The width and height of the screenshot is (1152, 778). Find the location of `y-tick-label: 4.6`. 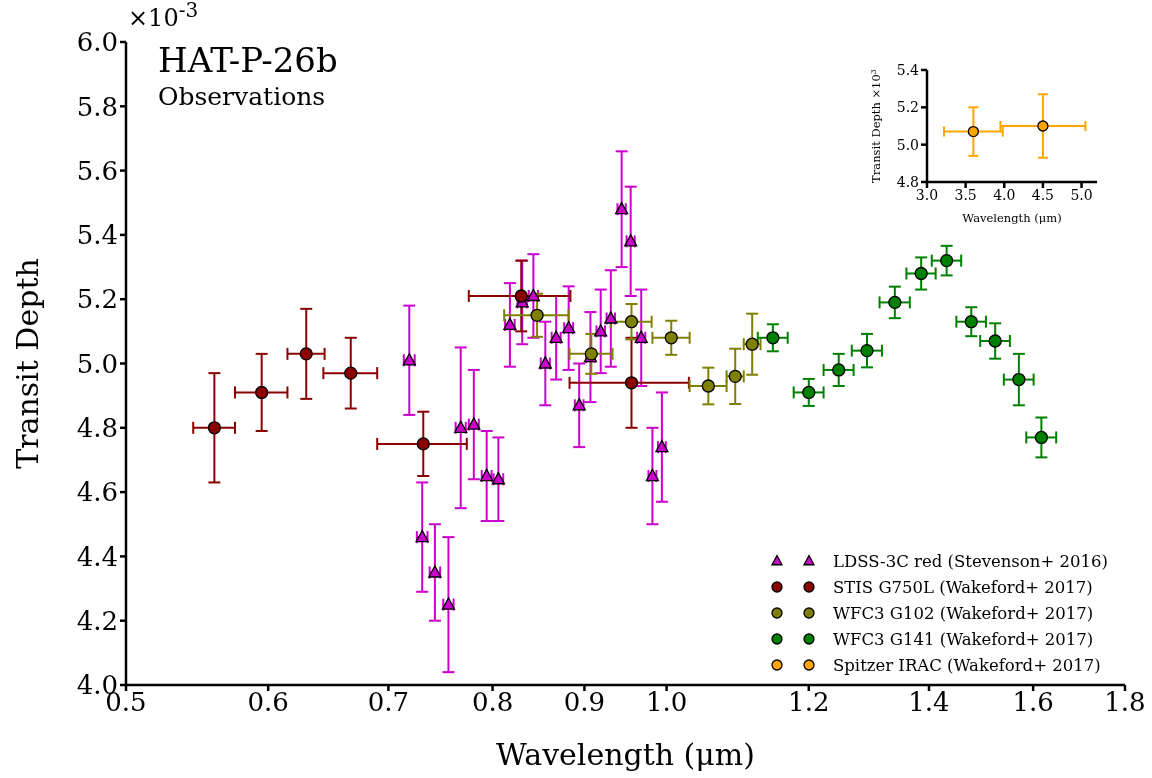

y-tick-label: 4.6 is located at coordinates (97, 492).